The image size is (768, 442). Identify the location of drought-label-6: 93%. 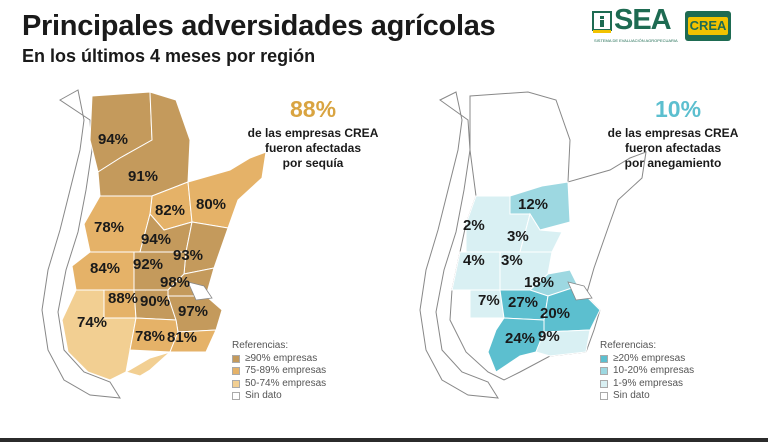
(188, 255).